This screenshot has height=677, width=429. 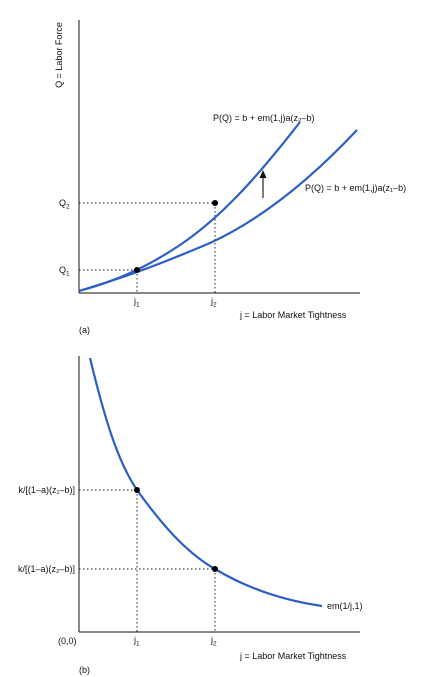 I want to click on curve-lower-label: P(Q) = b + em(1,j)a(z₁–b), so click(x=355, y=188).